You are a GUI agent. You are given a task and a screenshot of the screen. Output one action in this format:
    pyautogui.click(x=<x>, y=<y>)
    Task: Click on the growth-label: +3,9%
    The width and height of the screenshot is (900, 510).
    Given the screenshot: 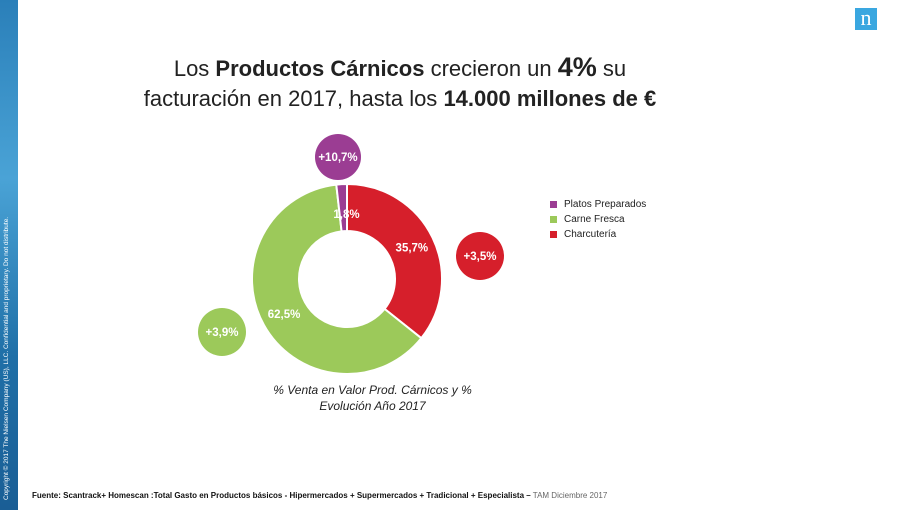 What is the action you would take?
    pyautogui.click(x=222, y=333)
    